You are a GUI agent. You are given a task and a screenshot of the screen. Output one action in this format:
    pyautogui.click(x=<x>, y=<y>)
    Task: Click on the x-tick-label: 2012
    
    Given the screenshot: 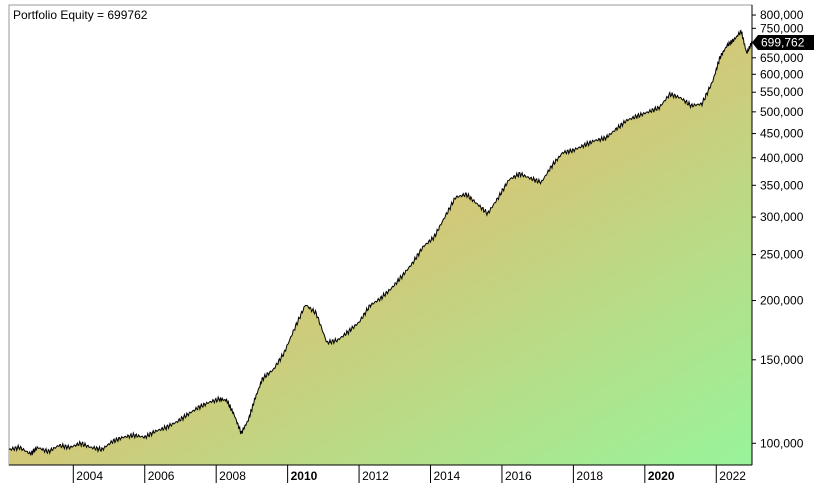 What is the action you would take?
    pyautogui.click(x=375, y=476)
    